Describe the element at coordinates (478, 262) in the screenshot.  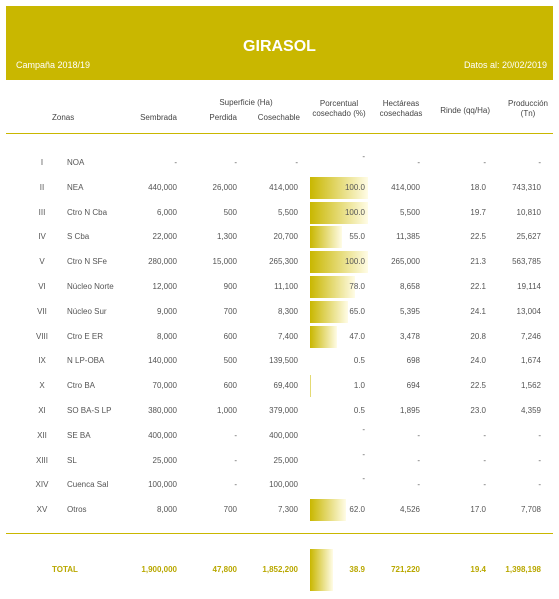
I see `cell: 21.3` at that location.